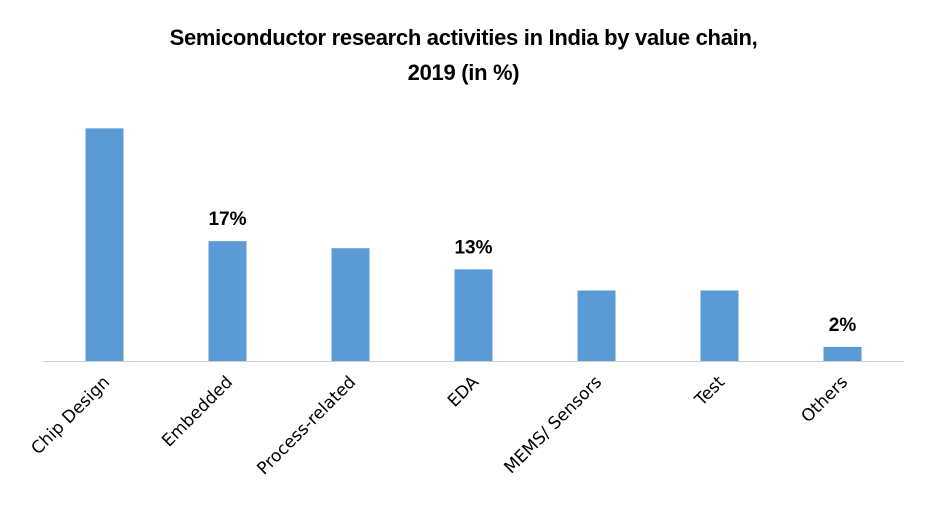  What do you see at coordinates (842, 353) in the screenshot?
I see `bar-others` at bounding box center [842, 353].